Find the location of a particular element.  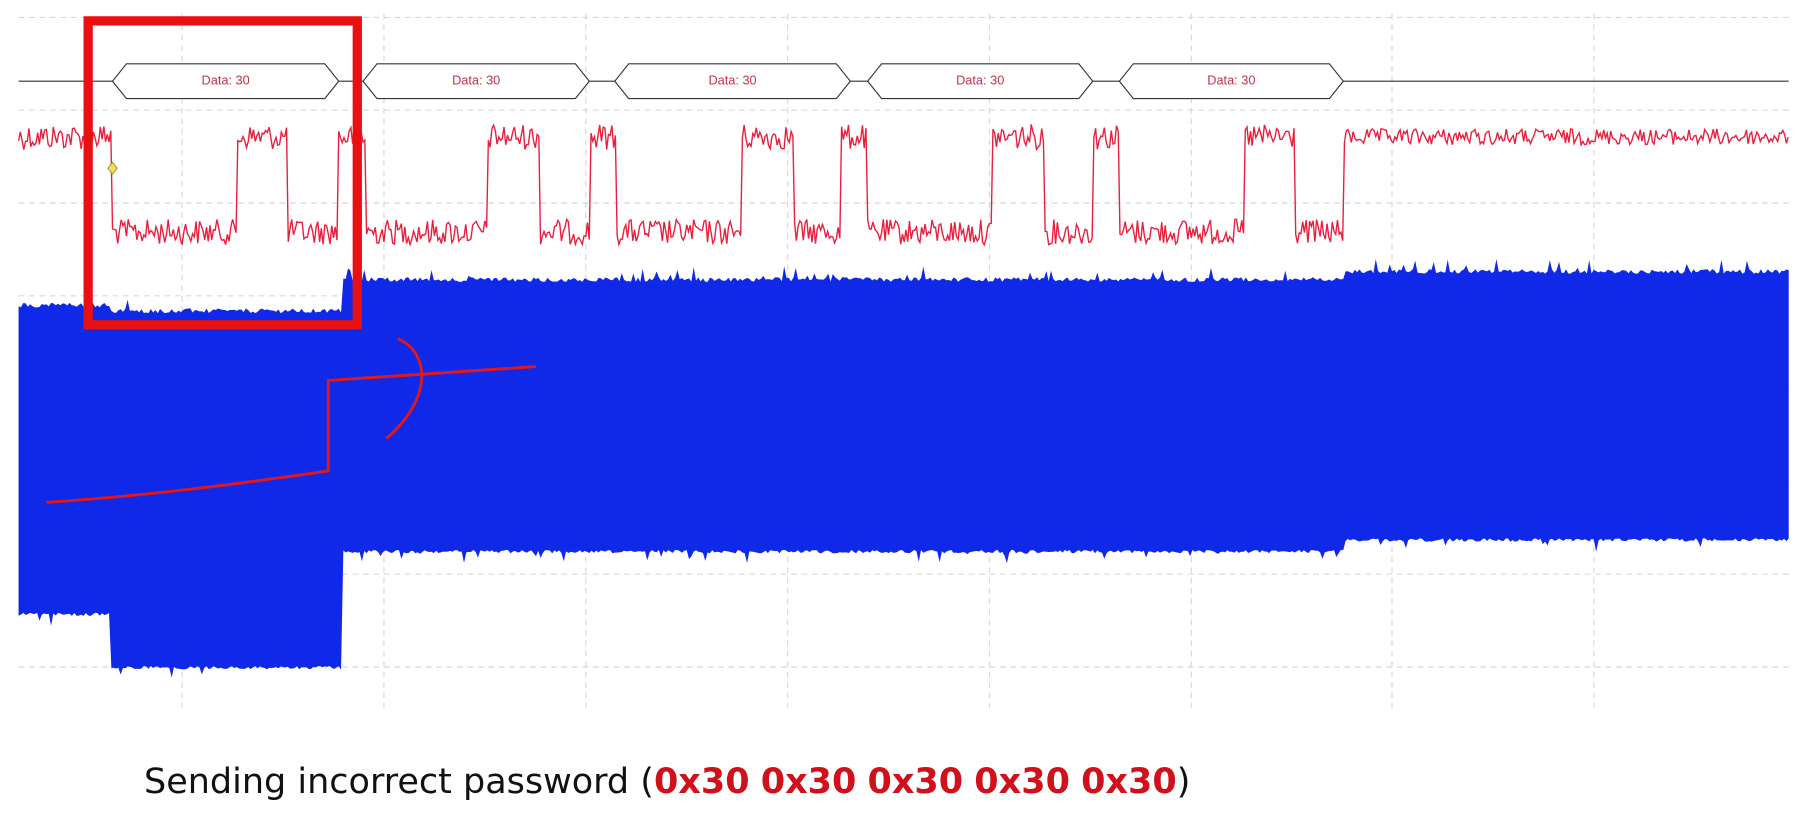

annotation-line is located at coordinates (291, 434).